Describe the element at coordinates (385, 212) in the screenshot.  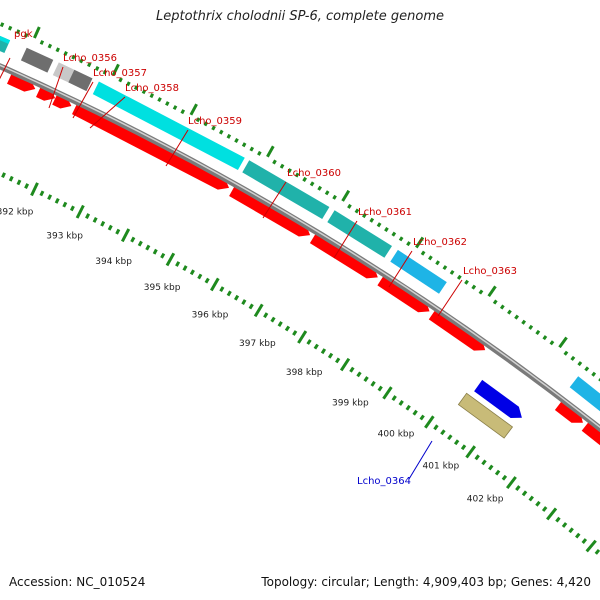
I see `gene-label: Lcho_0361` at that location.